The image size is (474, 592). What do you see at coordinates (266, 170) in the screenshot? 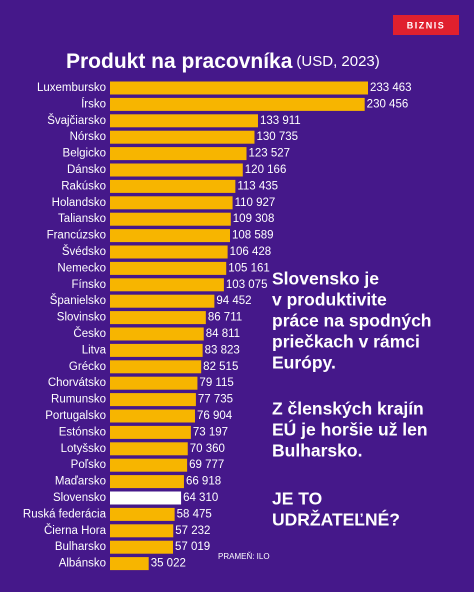
I see `value-label: 120 166` at bounding box center [266, 170].